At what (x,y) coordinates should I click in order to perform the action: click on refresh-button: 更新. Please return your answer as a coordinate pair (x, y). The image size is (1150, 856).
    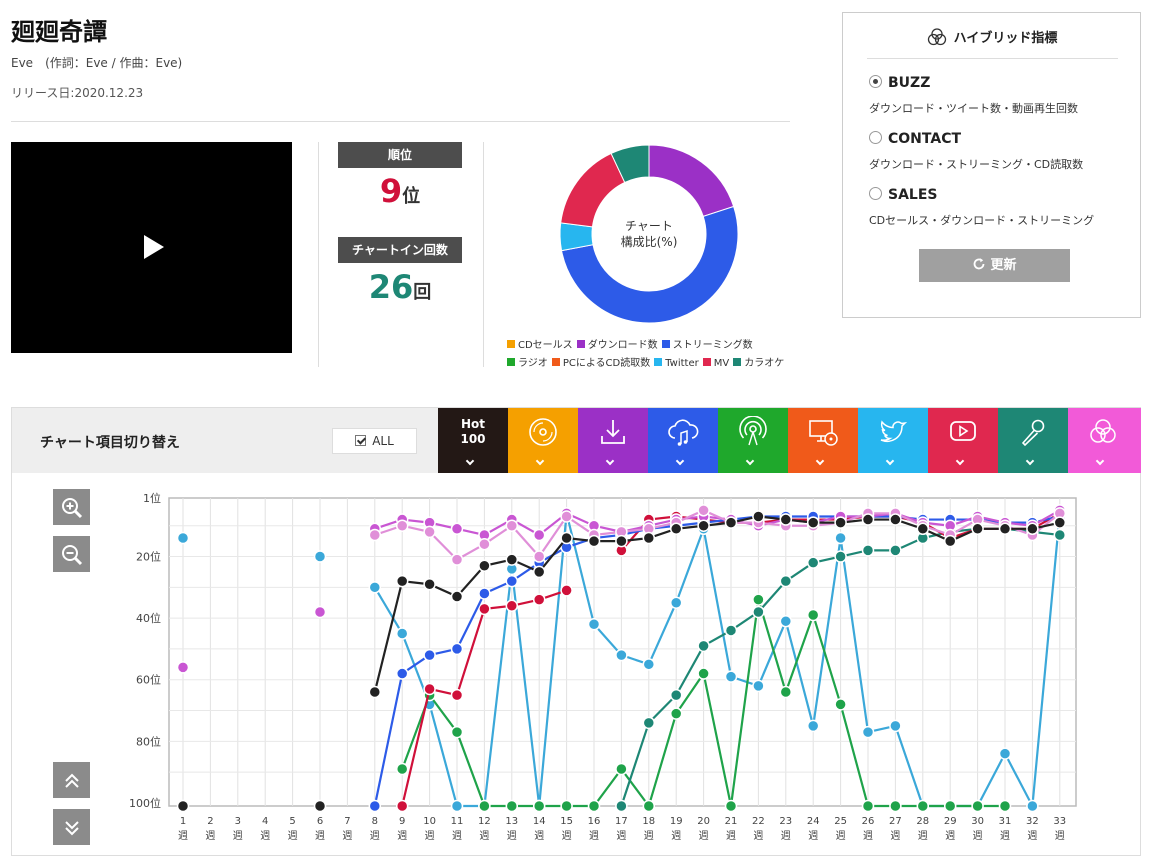
    Looking at the image, I should click on (994, 265).